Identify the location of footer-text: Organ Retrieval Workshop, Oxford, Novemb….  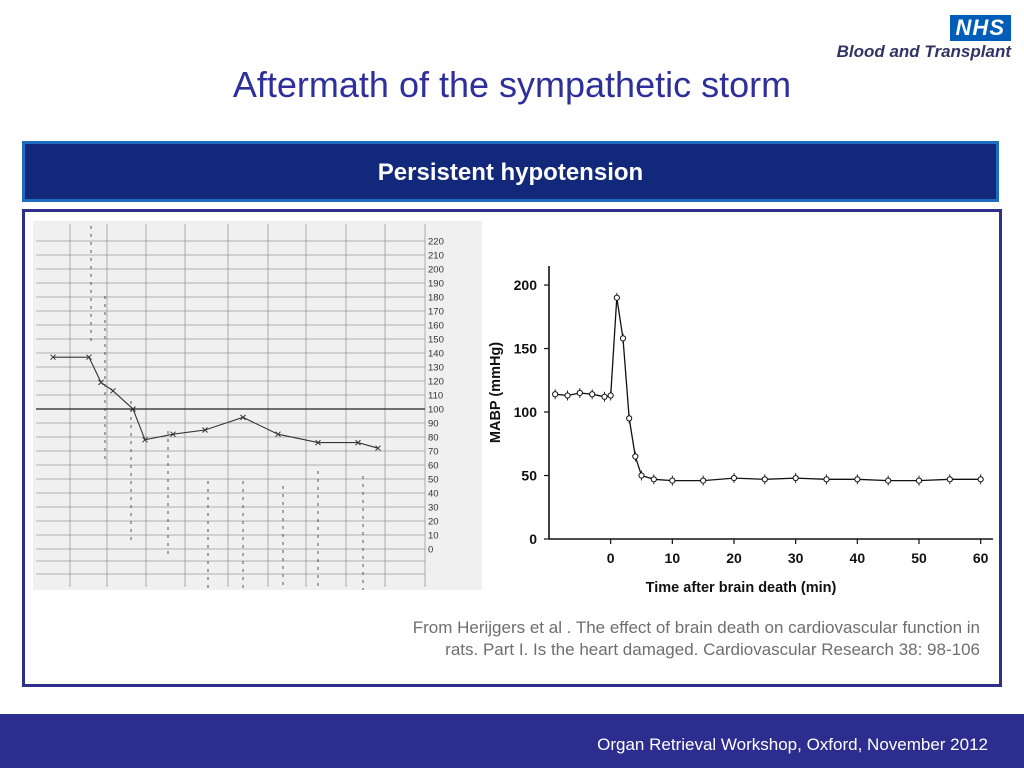
(792, 744).